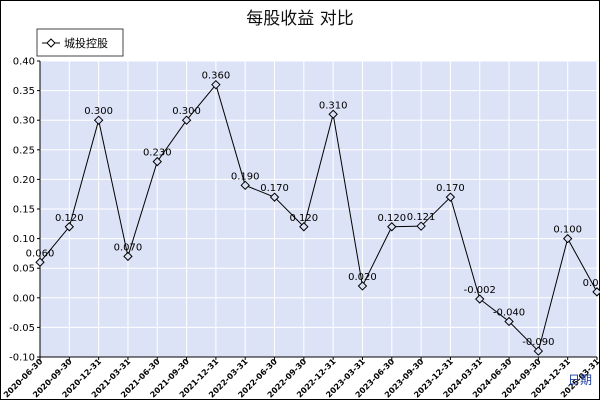 The height and width of the screenshot is (400, 600). I want to click on chart-title: 每股收益 对比, so click(300, 19).